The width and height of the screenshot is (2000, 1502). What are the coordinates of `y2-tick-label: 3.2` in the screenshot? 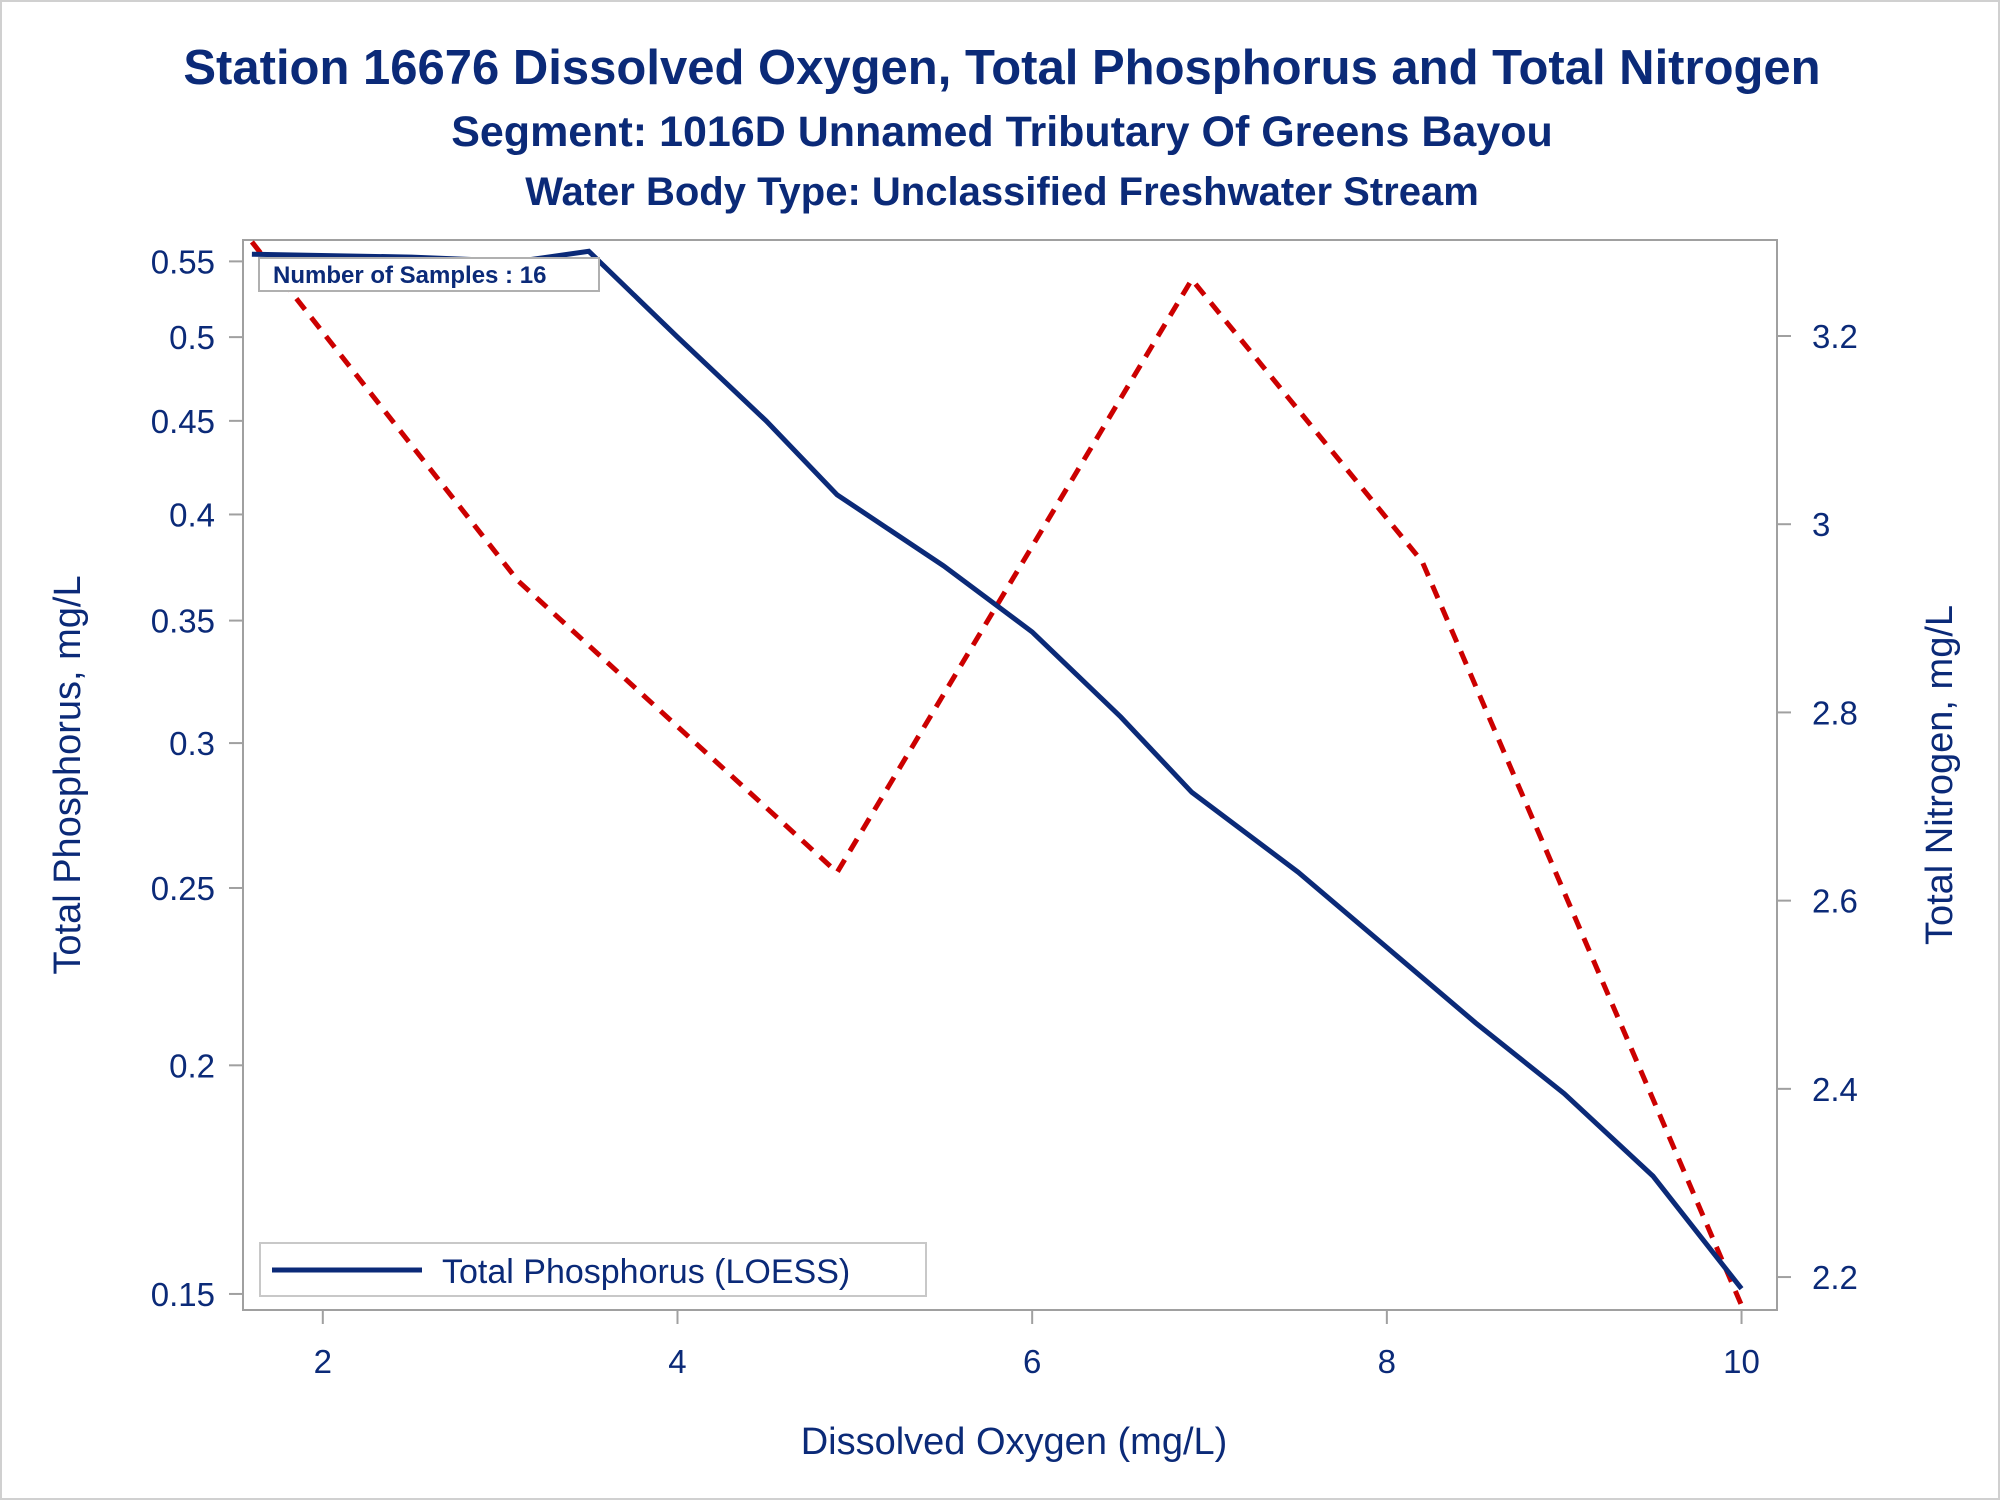 It's located at (1835, 336).